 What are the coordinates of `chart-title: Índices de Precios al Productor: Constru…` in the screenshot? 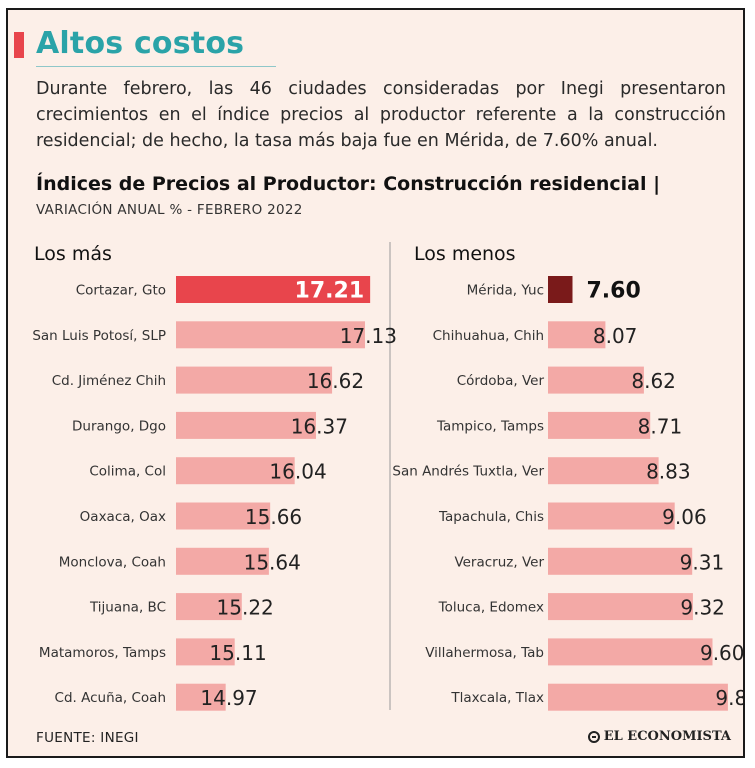 It's located at (348, 184).